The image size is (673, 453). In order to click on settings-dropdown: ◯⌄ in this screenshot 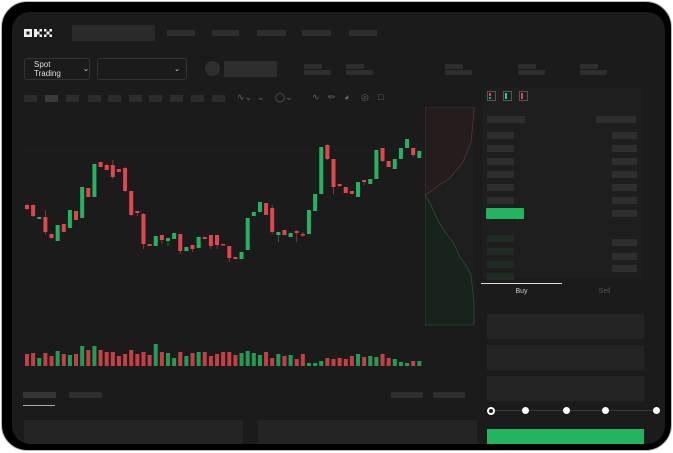, I will do `click(284, 97)`.